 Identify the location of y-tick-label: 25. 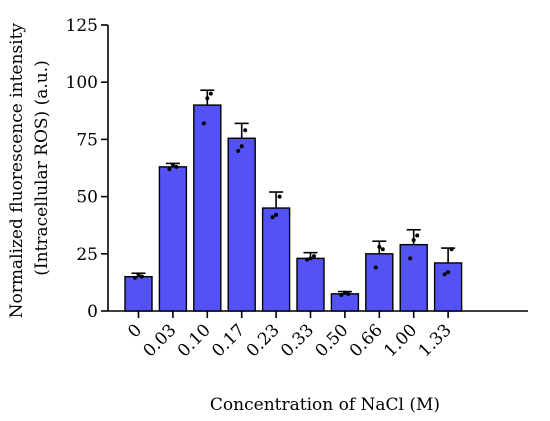
(87, 255).